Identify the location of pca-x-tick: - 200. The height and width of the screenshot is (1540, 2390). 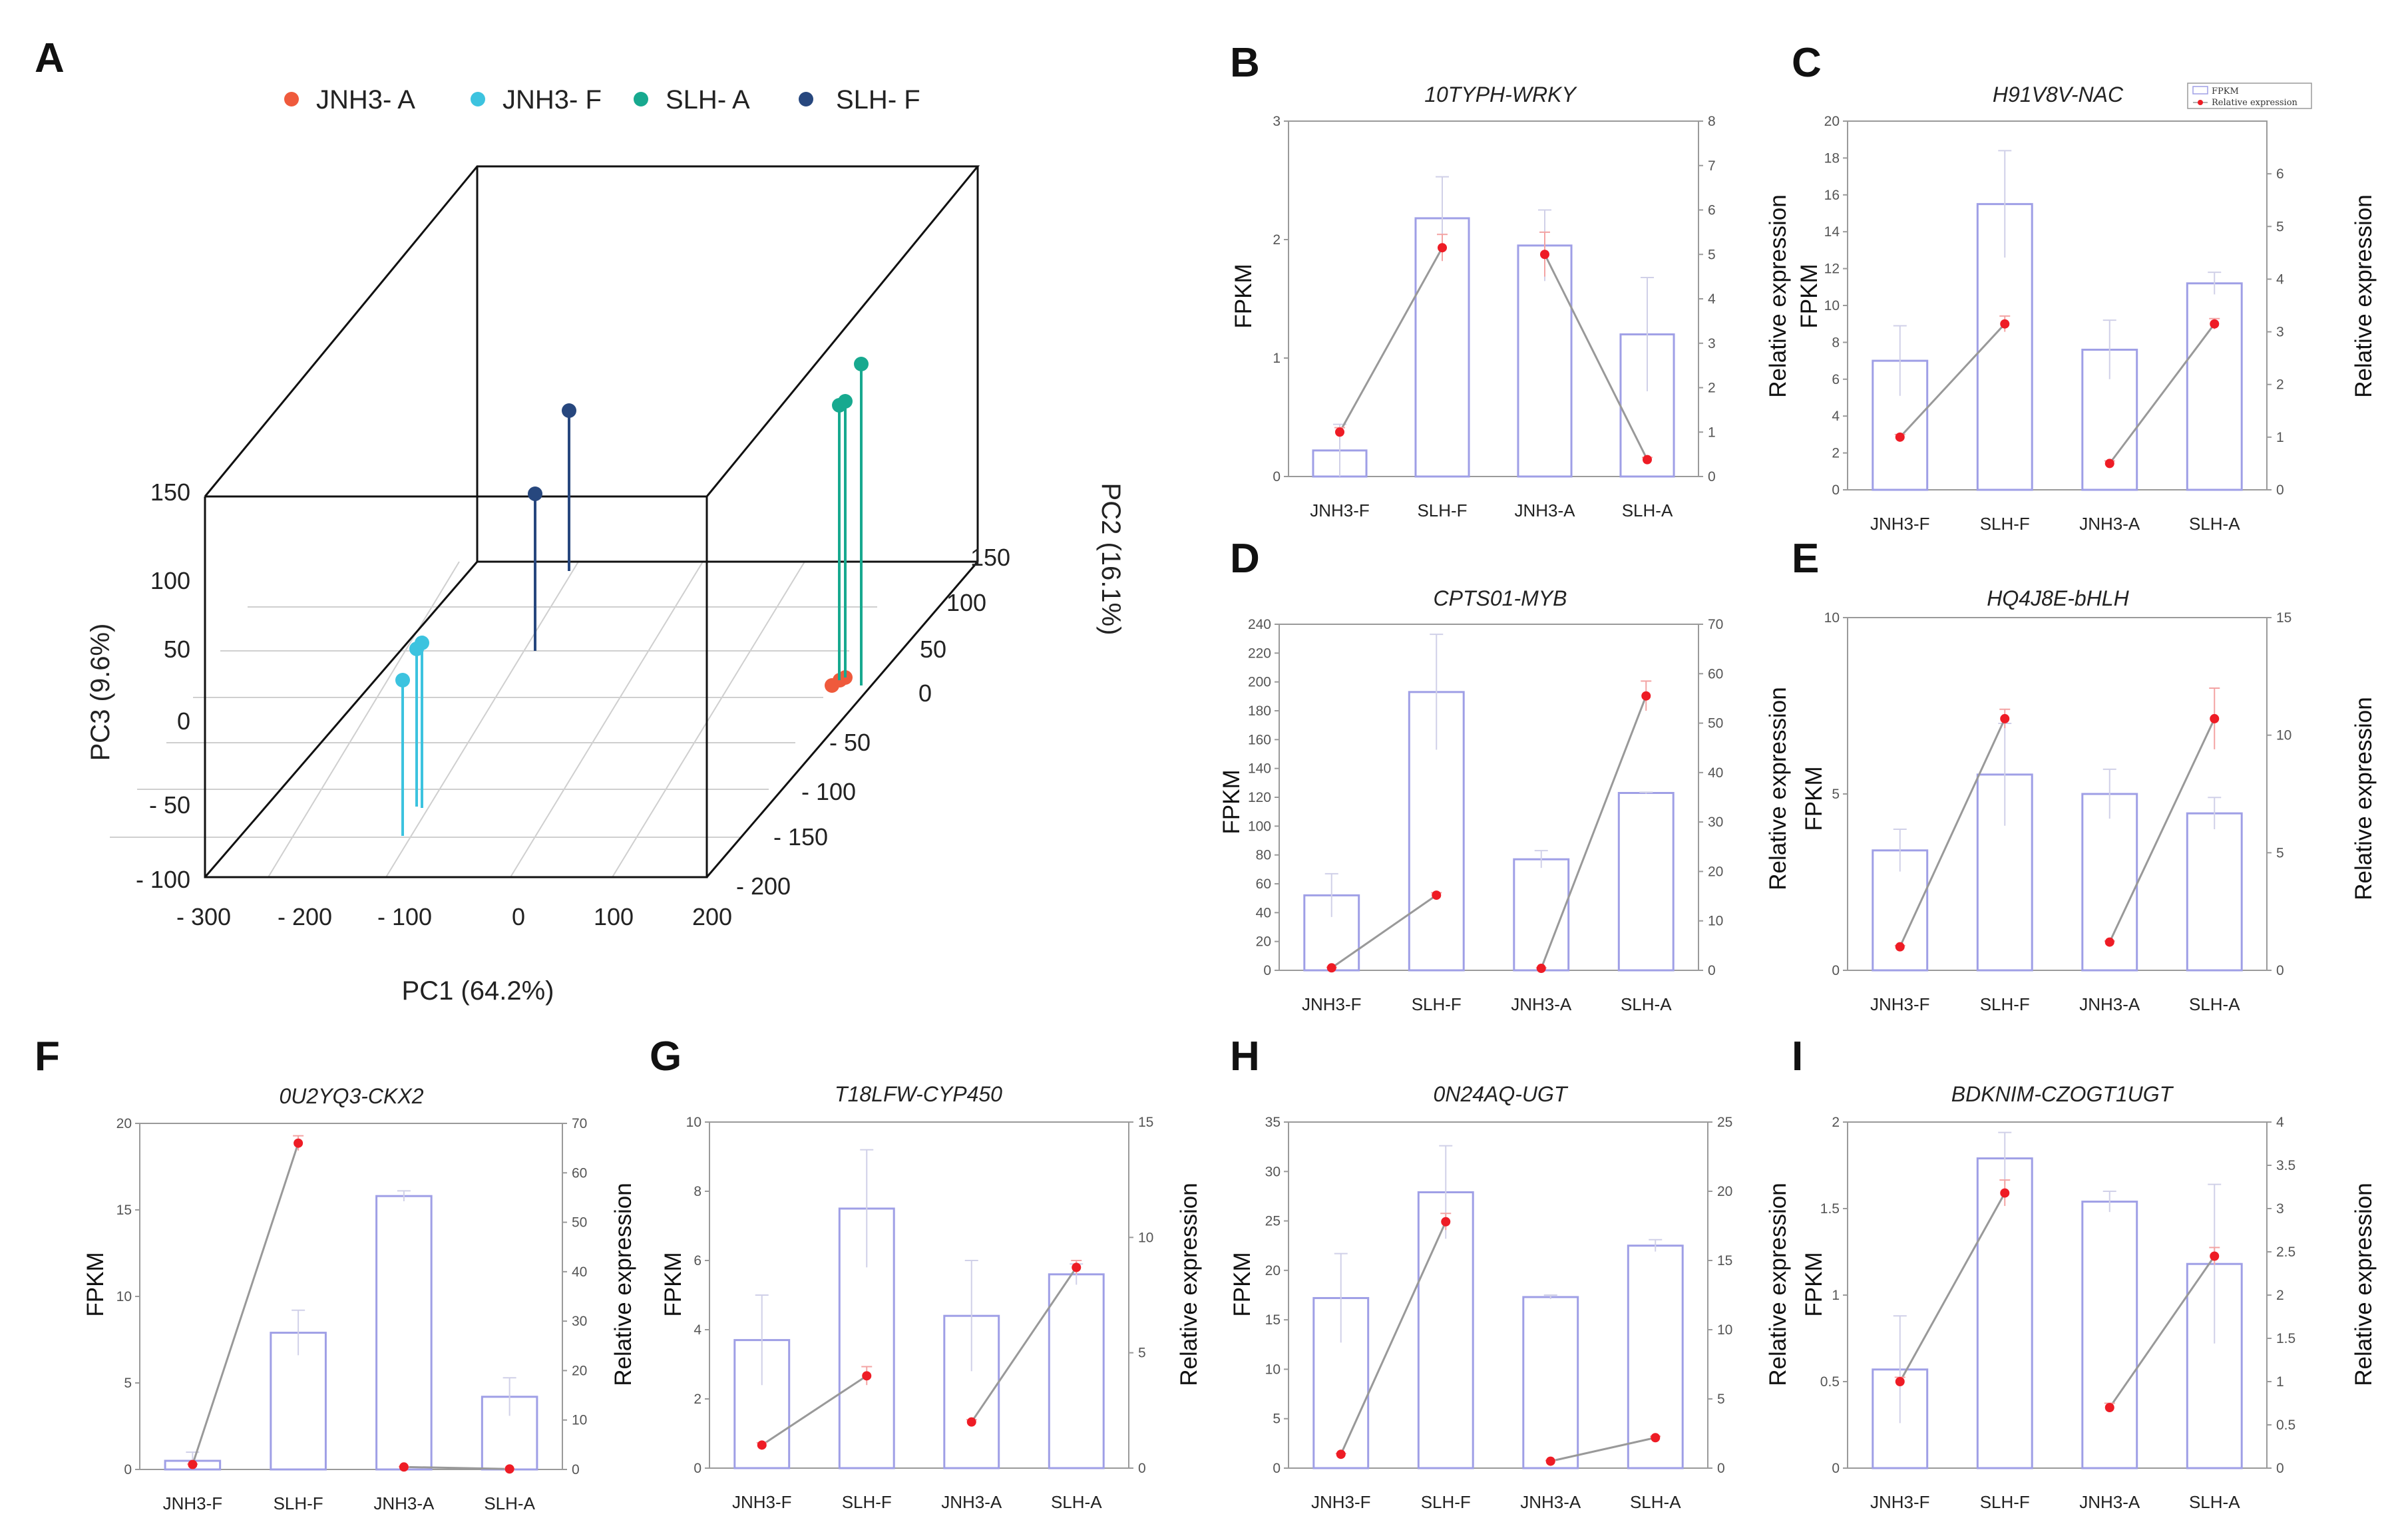
(305, 916).